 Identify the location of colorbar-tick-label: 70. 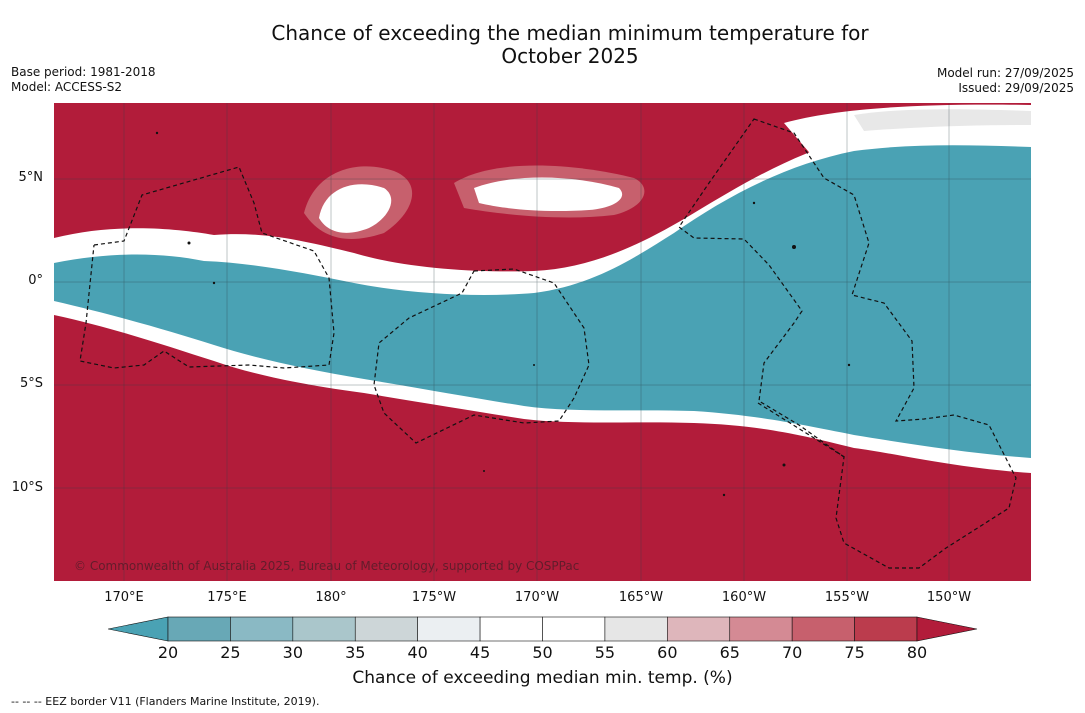
(792, 652).